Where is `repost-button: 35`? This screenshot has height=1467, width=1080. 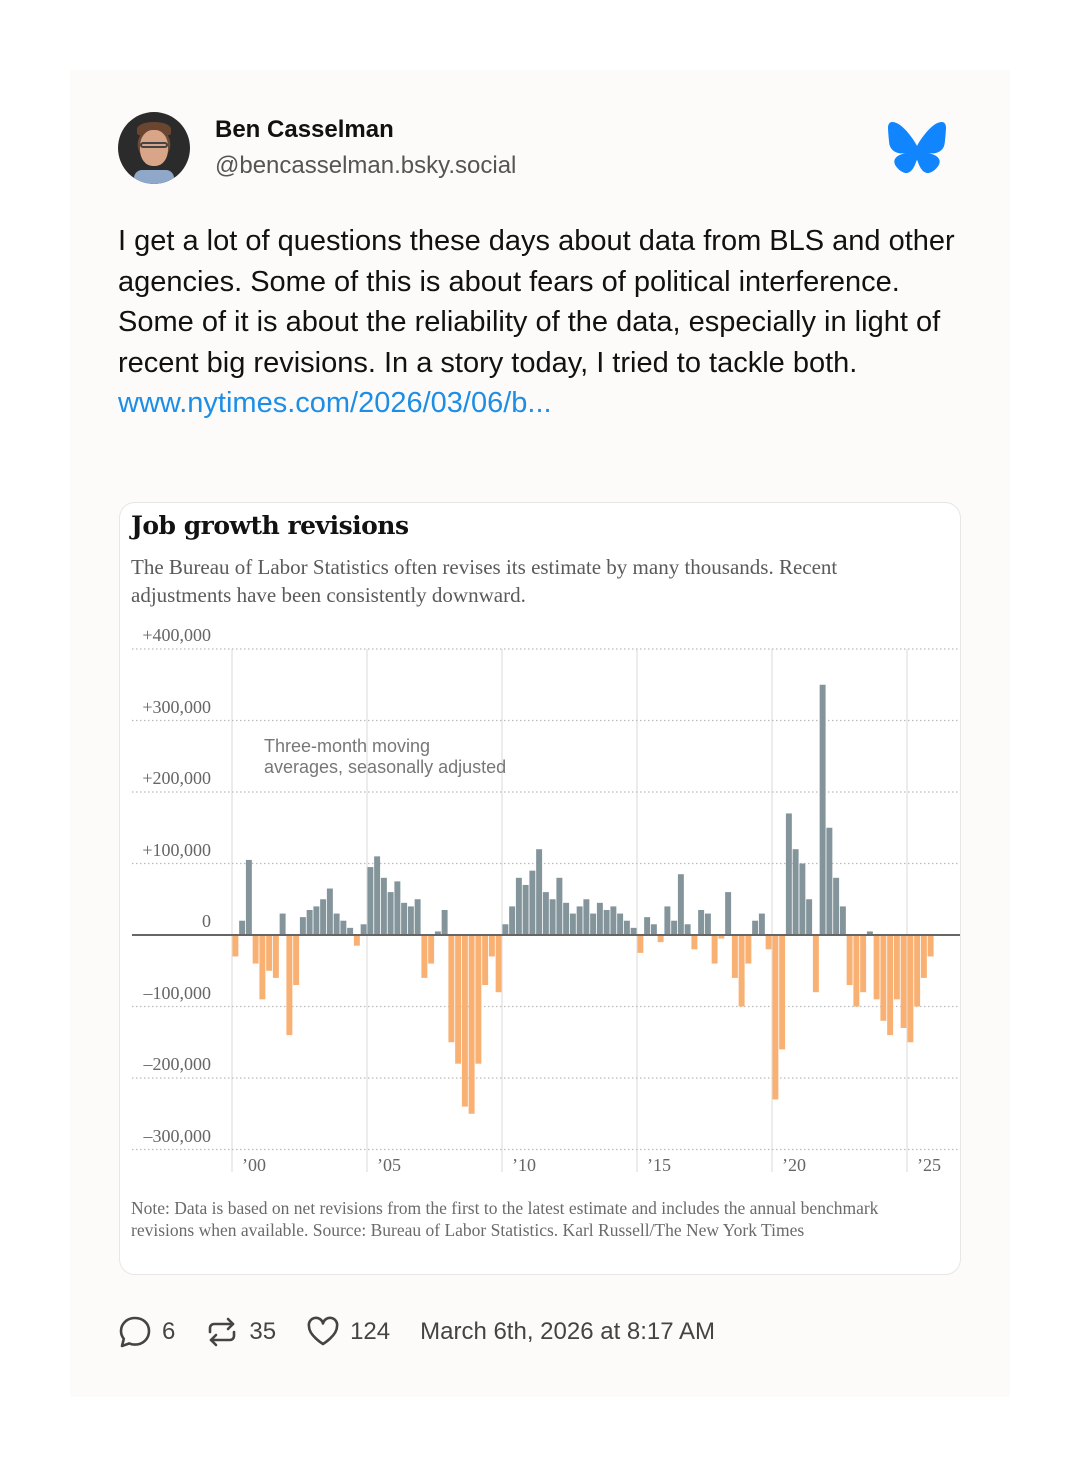
repost-button: 35 is located at coordinates (240, 1332).